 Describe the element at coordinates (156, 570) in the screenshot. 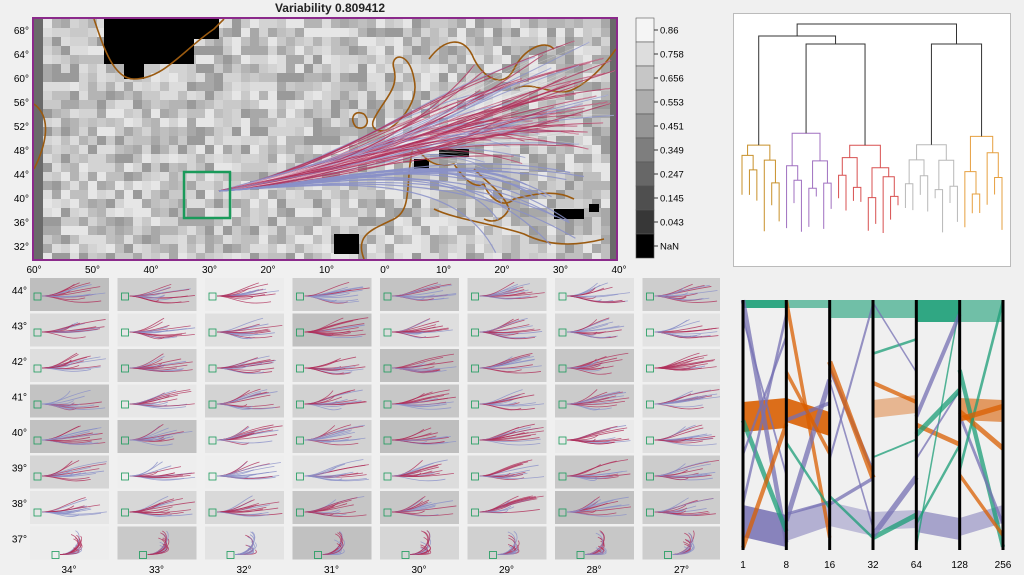

I see `col-label: 33°` at that location.